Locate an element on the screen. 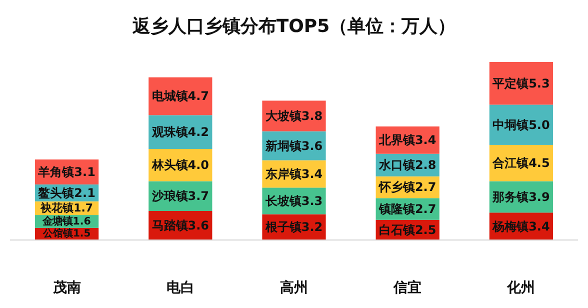 The width and height of the screenshot is (588, 308). data-label: 北界镇3.4 is located at coordinates (407, 140).